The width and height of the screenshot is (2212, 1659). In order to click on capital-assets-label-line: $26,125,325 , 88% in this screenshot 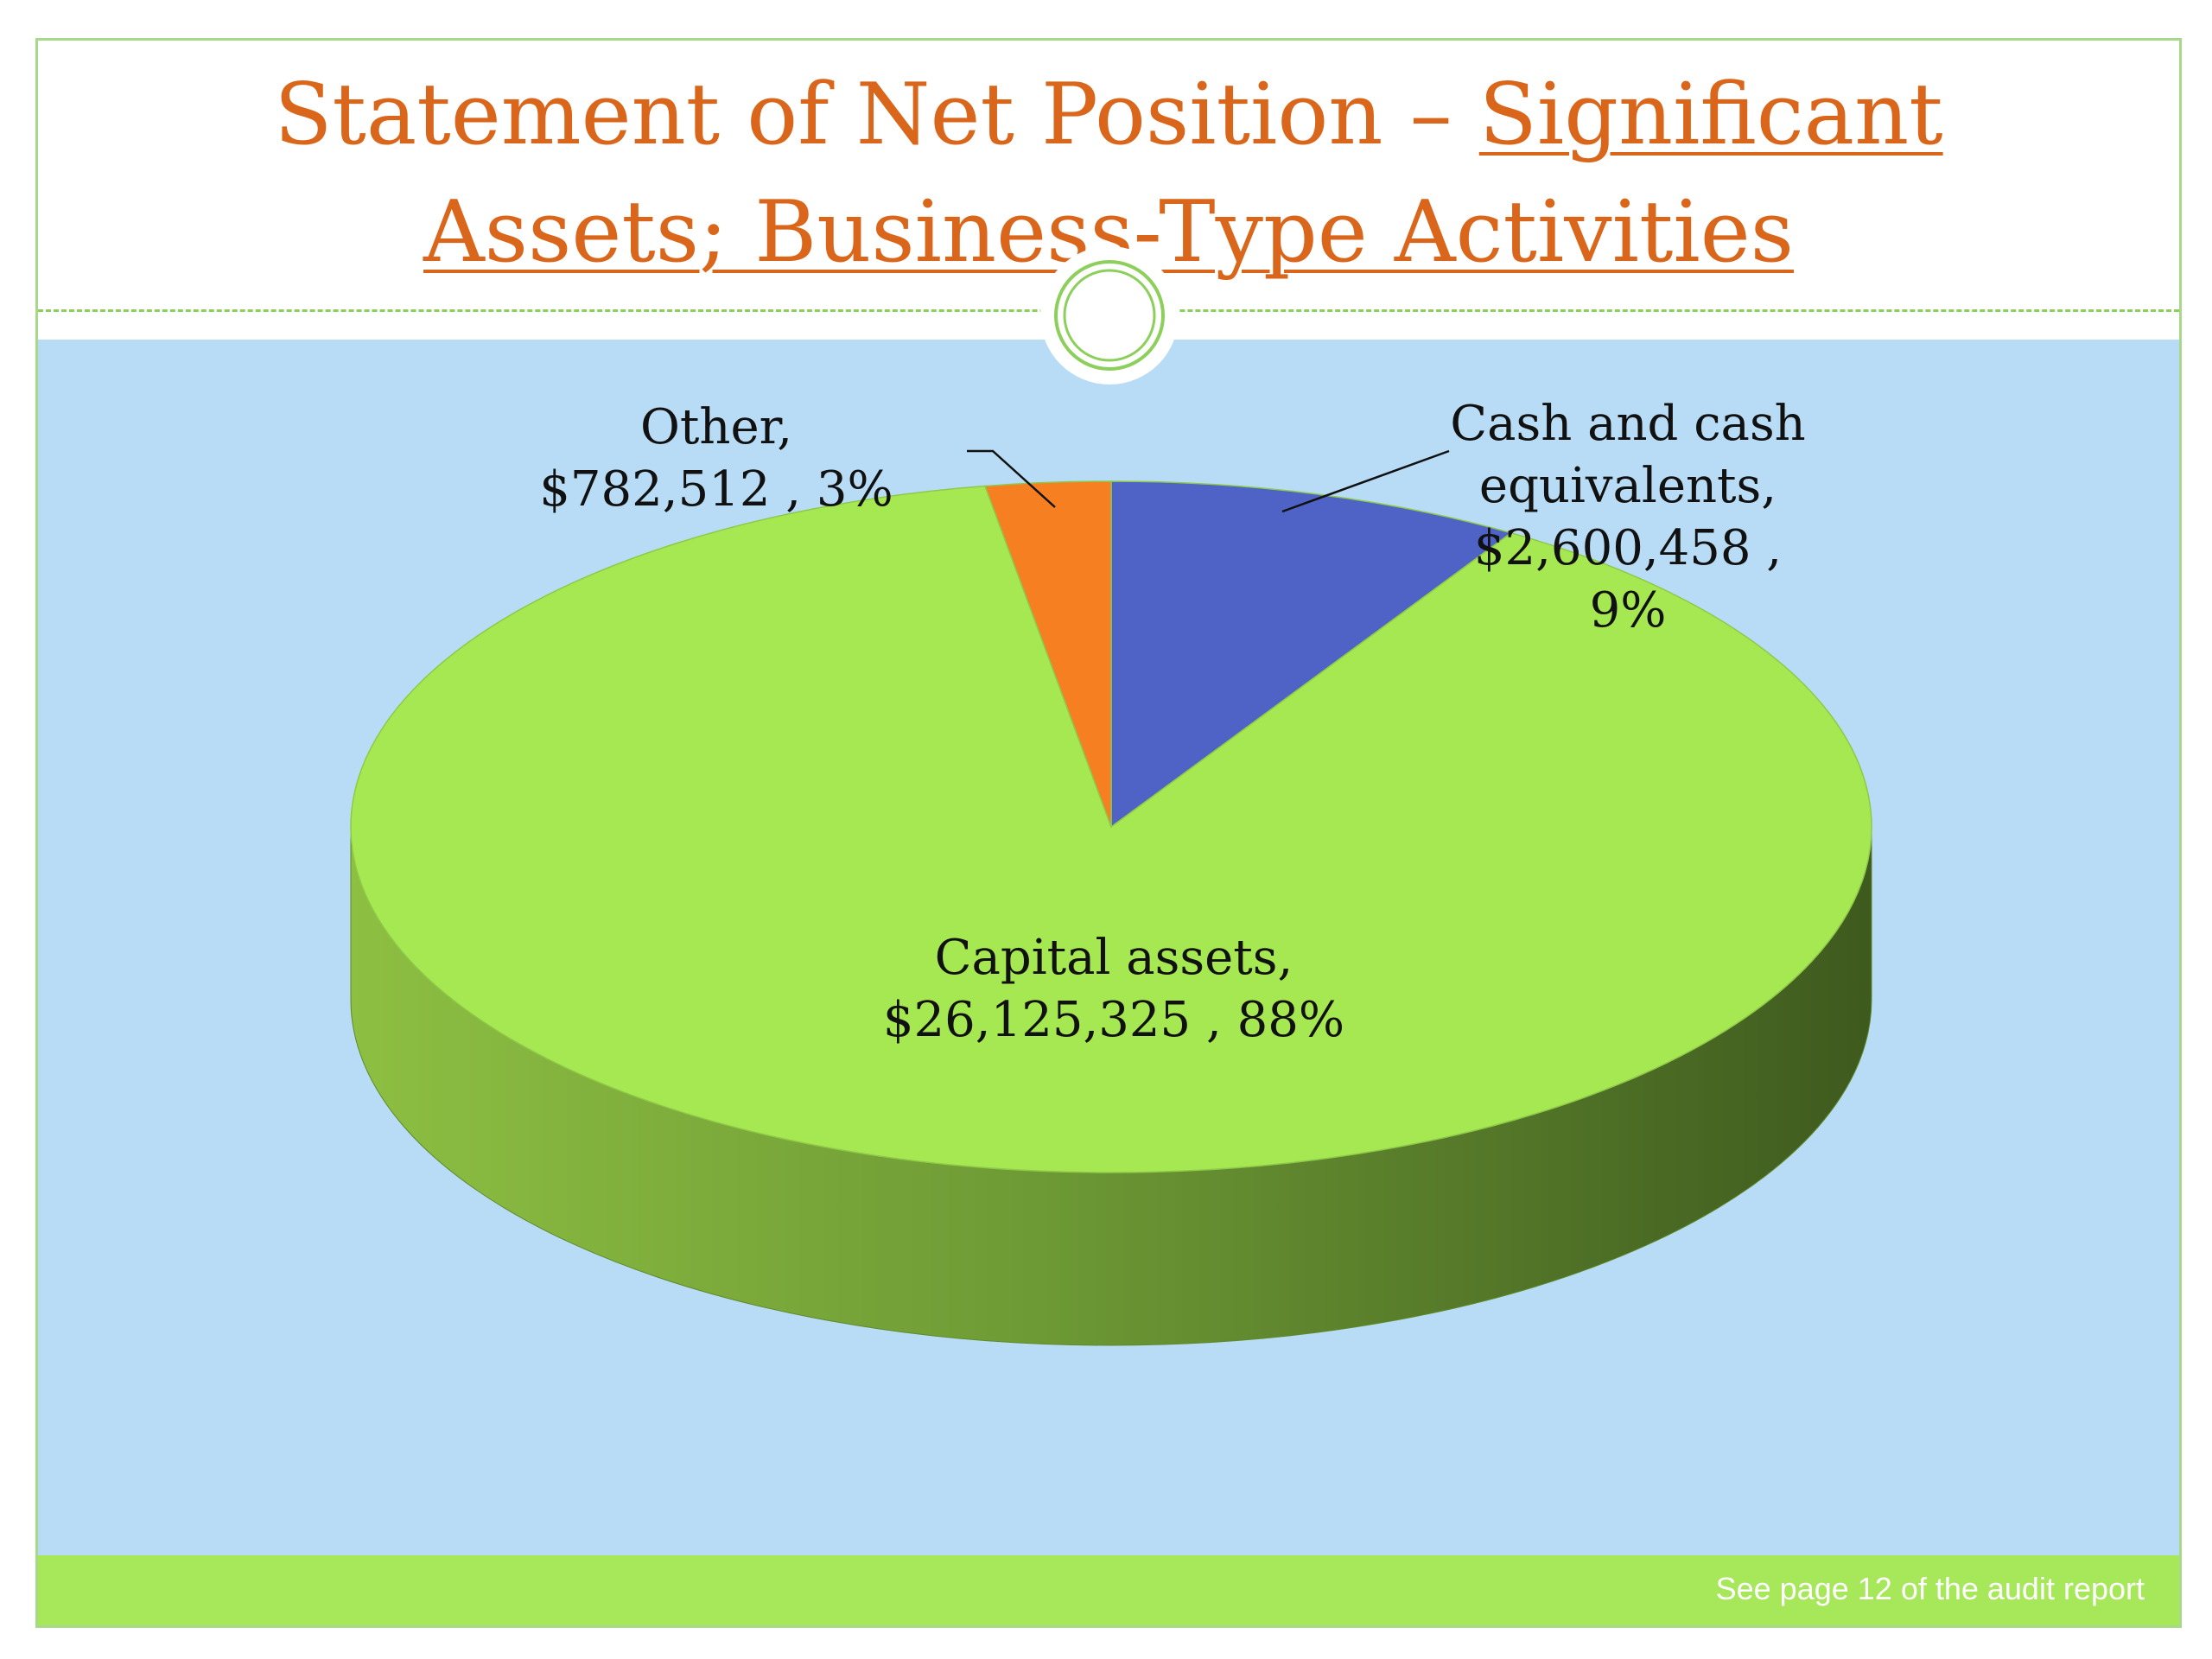, I will do `click(1113, 1020)`.